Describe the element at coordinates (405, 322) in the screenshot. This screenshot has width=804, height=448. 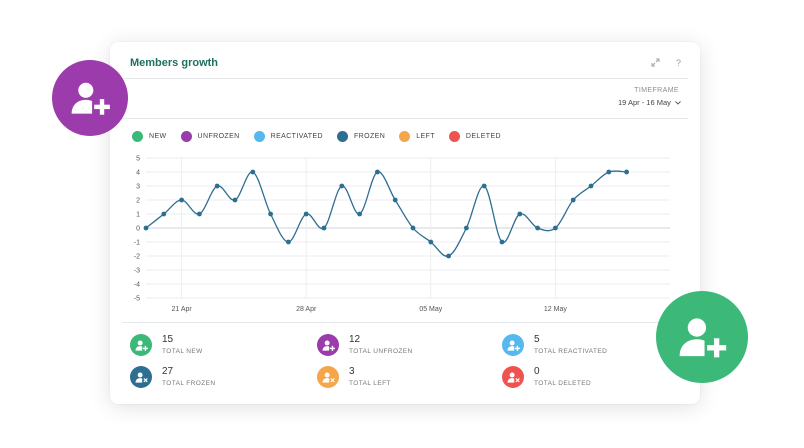
I see `stats-divider` at that location.